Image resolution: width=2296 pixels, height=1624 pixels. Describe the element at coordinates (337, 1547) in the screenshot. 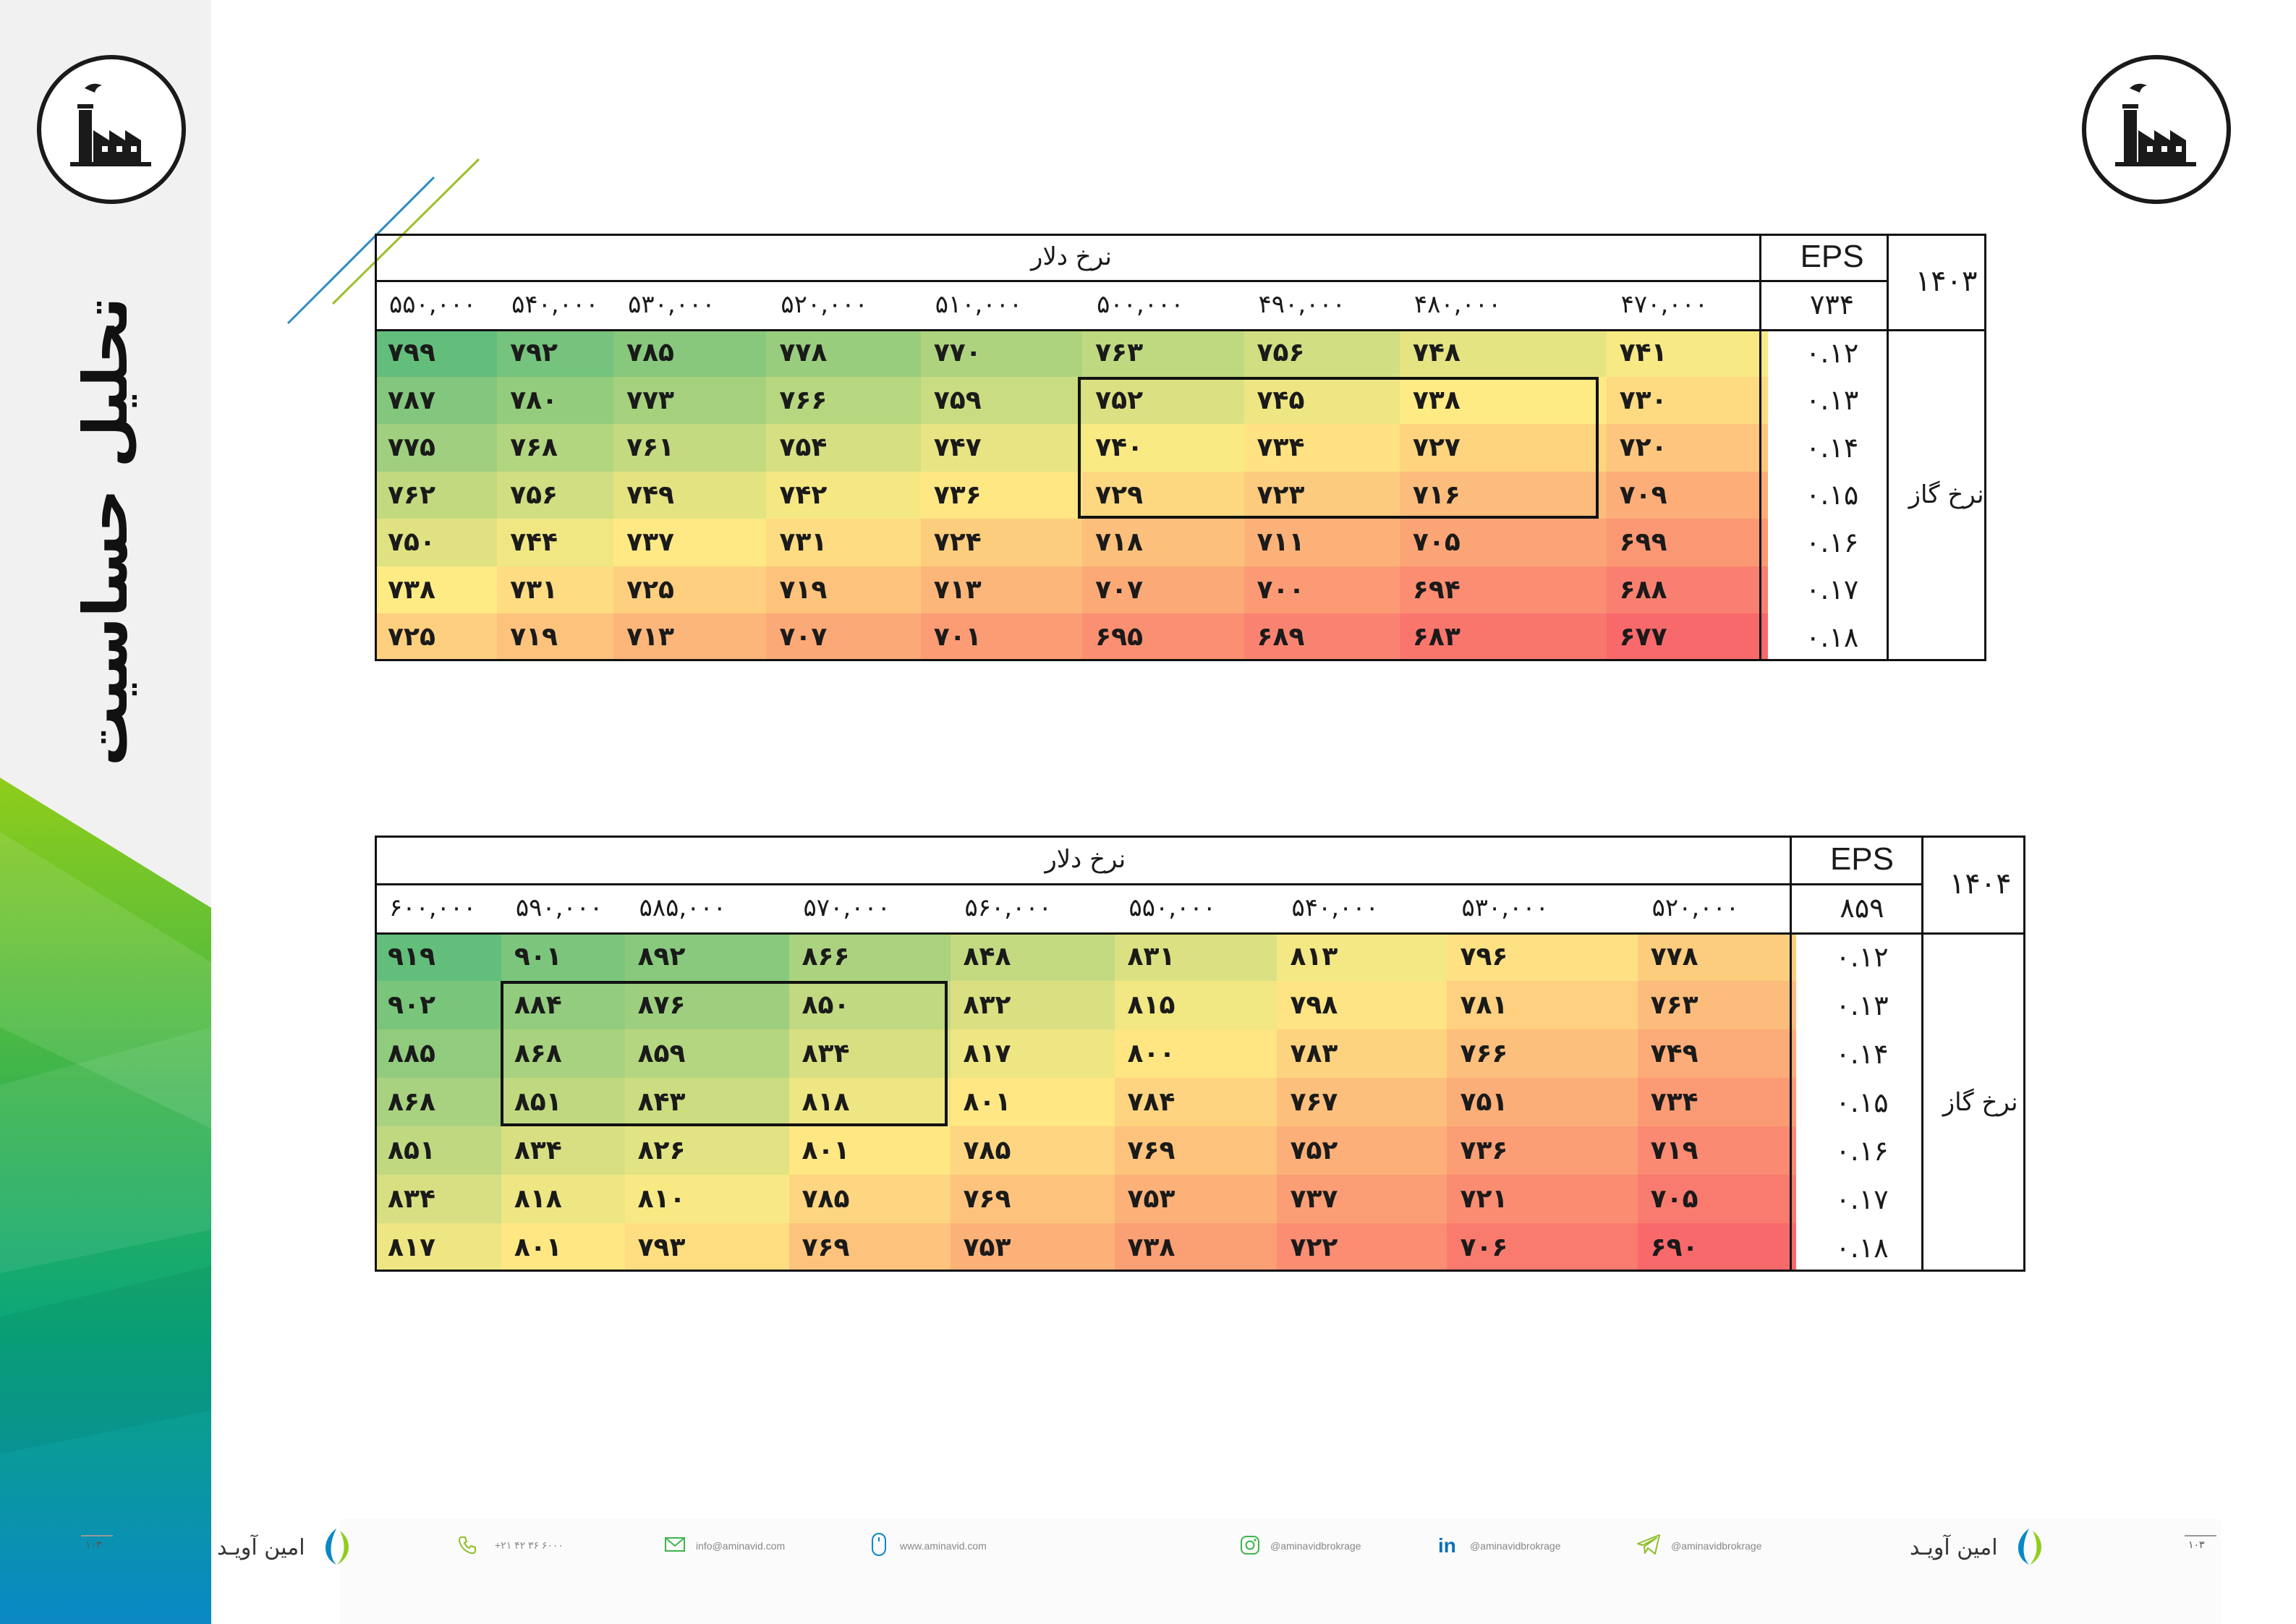

I see `brand-logo-left-icon` at that location.